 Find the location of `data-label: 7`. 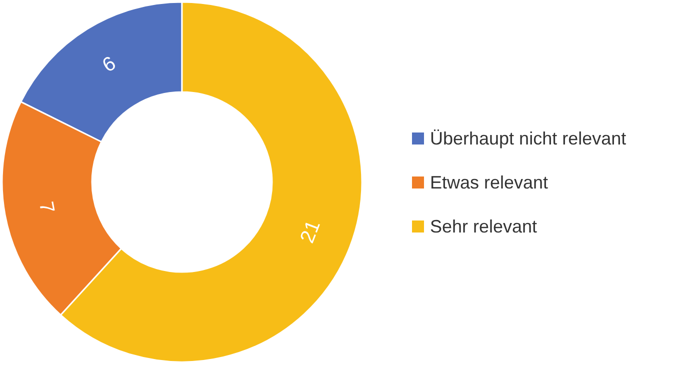

data-label: 7 is located at coordinates (46, 207).